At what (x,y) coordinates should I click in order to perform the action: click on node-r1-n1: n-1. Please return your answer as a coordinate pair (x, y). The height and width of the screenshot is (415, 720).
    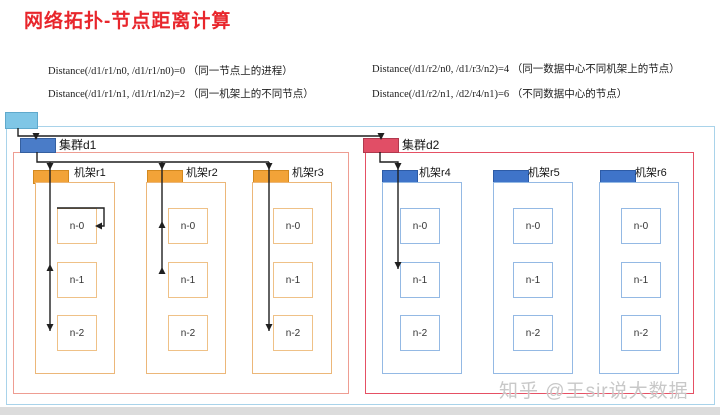
    Looking at the image, I should click on (77, 280).